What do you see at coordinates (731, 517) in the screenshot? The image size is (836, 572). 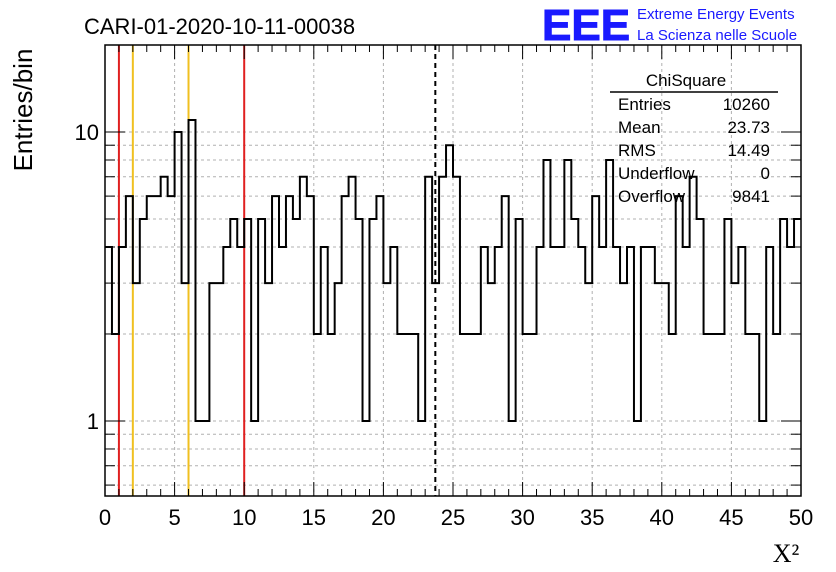 I see `x-tick-label: 45` at bounding box center [731, 517].